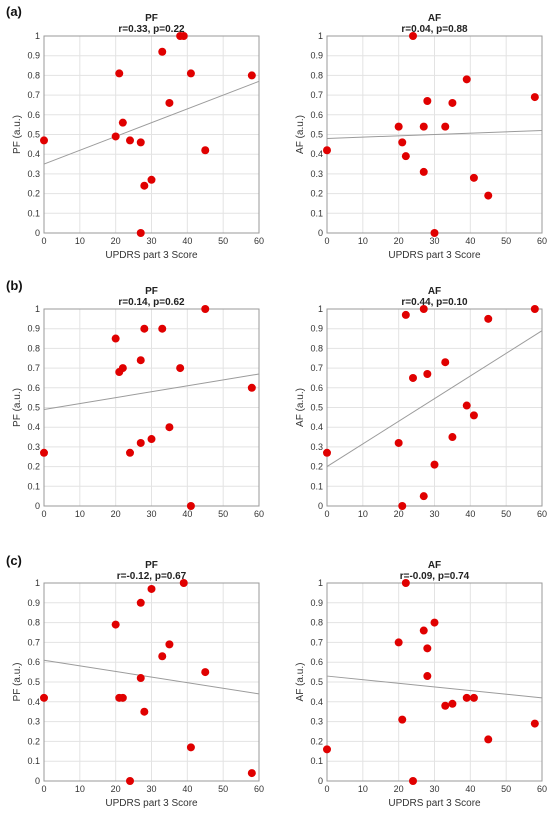  What do you see at coordinates (14, 560) in the screenshot?
I see `panel-label: (c)` at bounding box center [14, 560].